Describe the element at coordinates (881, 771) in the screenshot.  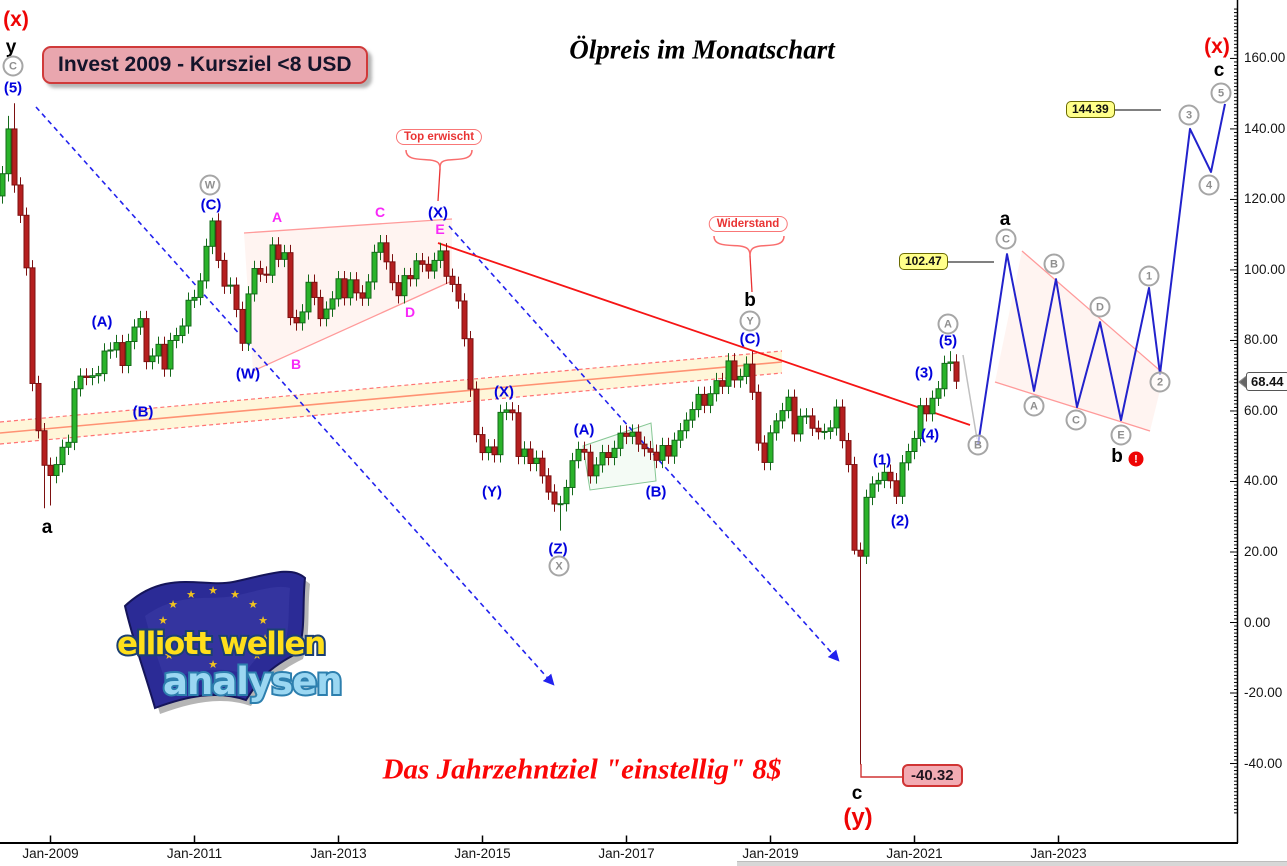
I see `neg-tag-connector` at that location.